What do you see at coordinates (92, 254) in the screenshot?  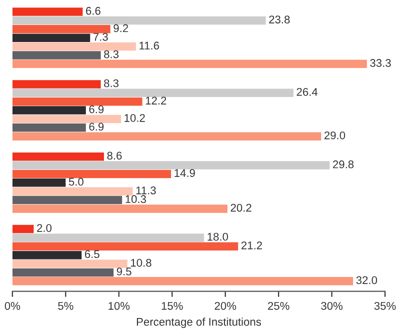 I see `data-label: 6.5` at bounding box center [92, 254].